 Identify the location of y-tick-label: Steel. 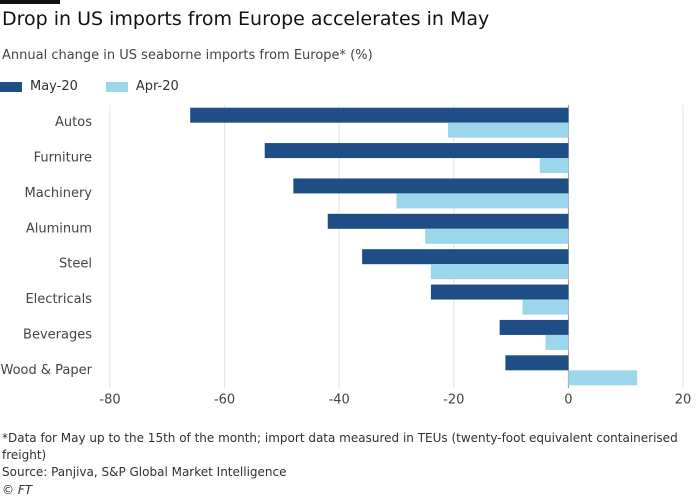
(75, 264).